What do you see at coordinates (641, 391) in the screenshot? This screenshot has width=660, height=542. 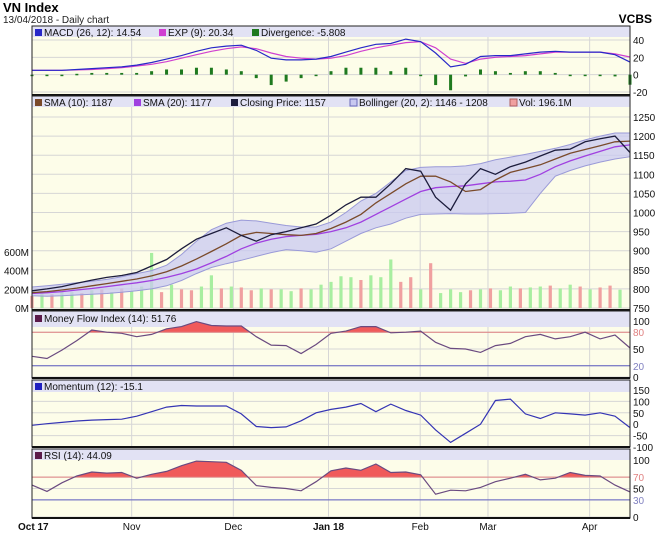 I see `momentum-y-tick-label: 150` at bounding box center [641, 391].